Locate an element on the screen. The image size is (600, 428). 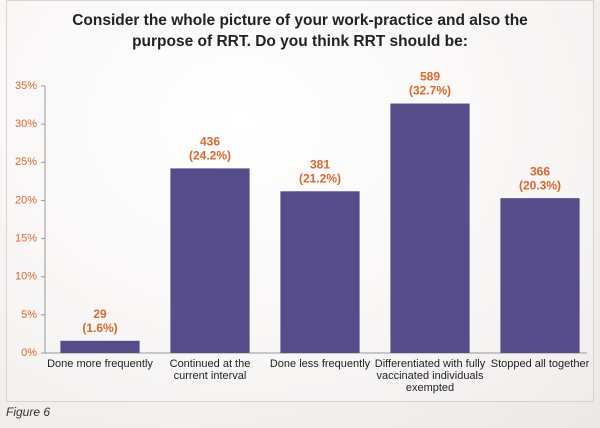
count-label: 381 is located at coordinates (320, 164).